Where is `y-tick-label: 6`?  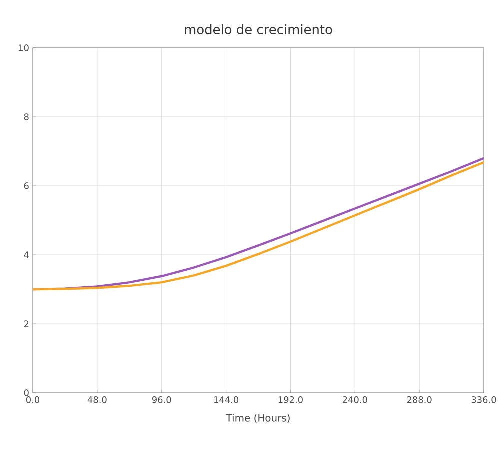 y-tick-label: 6 is located at coordinates (26, 186).